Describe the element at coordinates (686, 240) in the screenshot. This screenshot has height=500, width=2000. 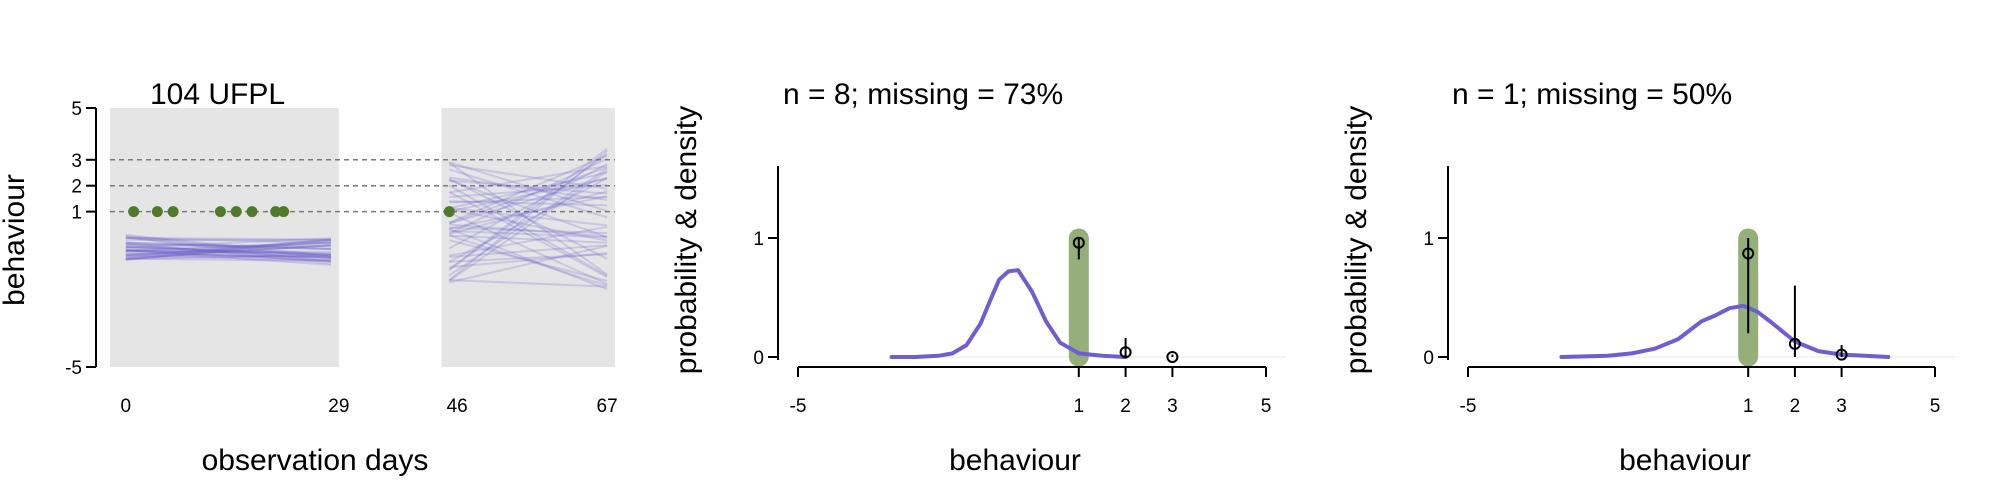
I see `posterior-panel-1-y-axis-label: probability & density` at that location.